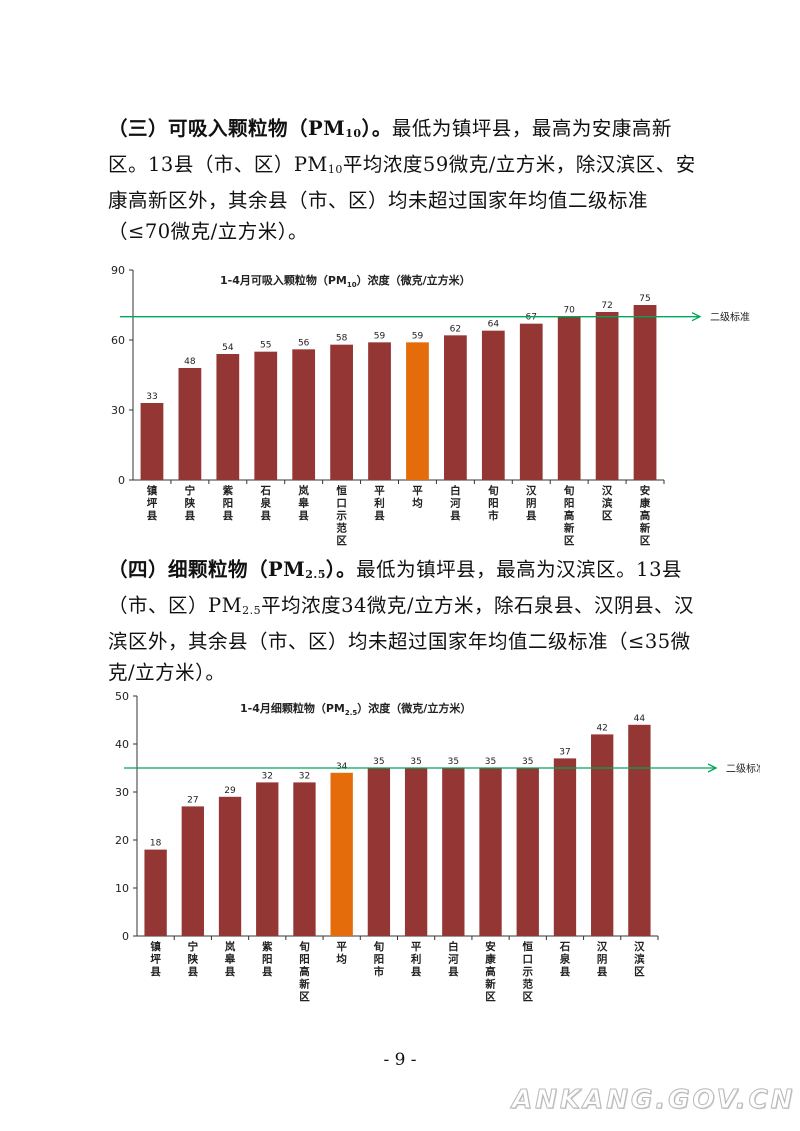 The width and height of the screenshot is (800, 1131). What do you see at coordinates (232, 569) in the screenshot?
I see `section4-heading: （四）细颗粒物（PM2.5）。` at bounding box center [232, 569].